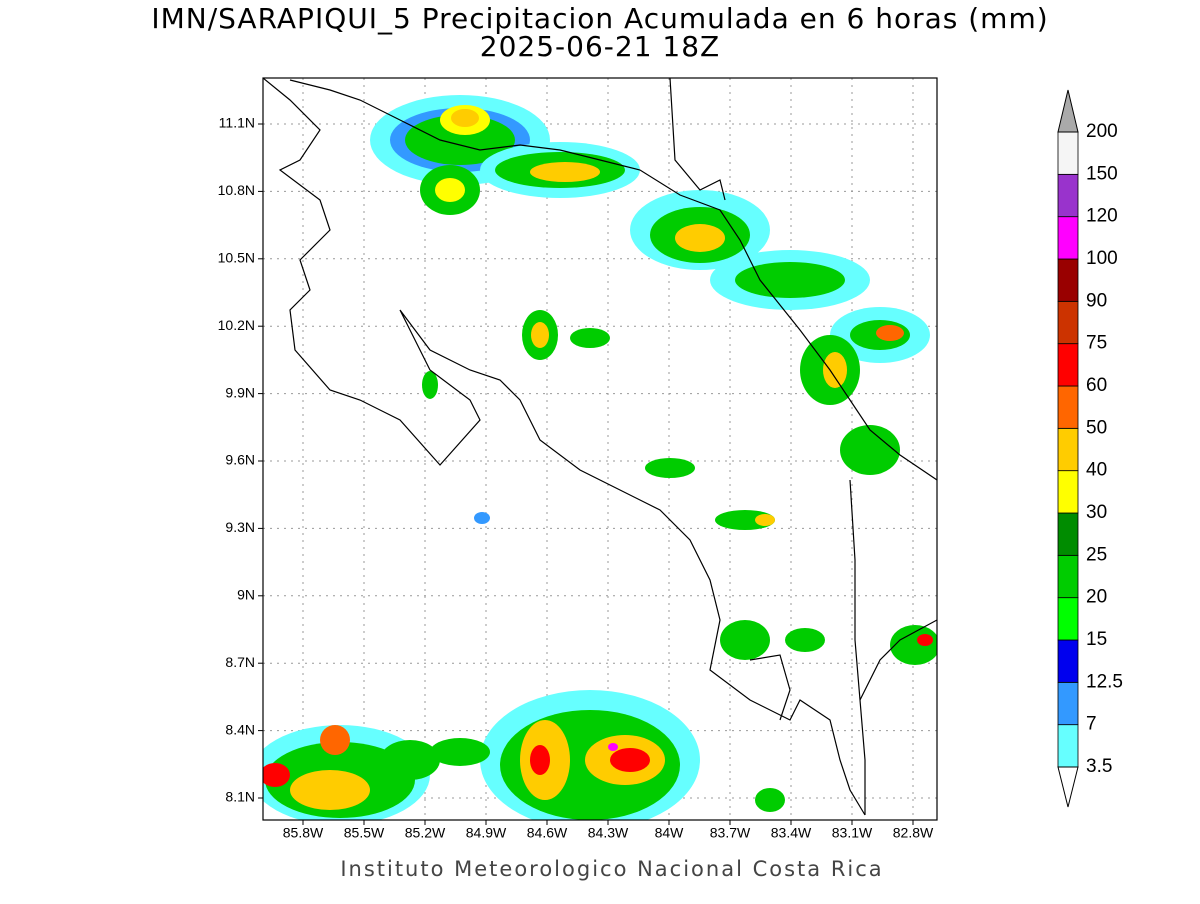 Image resolution: width=1200 pixels, height=904 pixels. I want to click on colorbar-label: 25, so click(1096, 554).